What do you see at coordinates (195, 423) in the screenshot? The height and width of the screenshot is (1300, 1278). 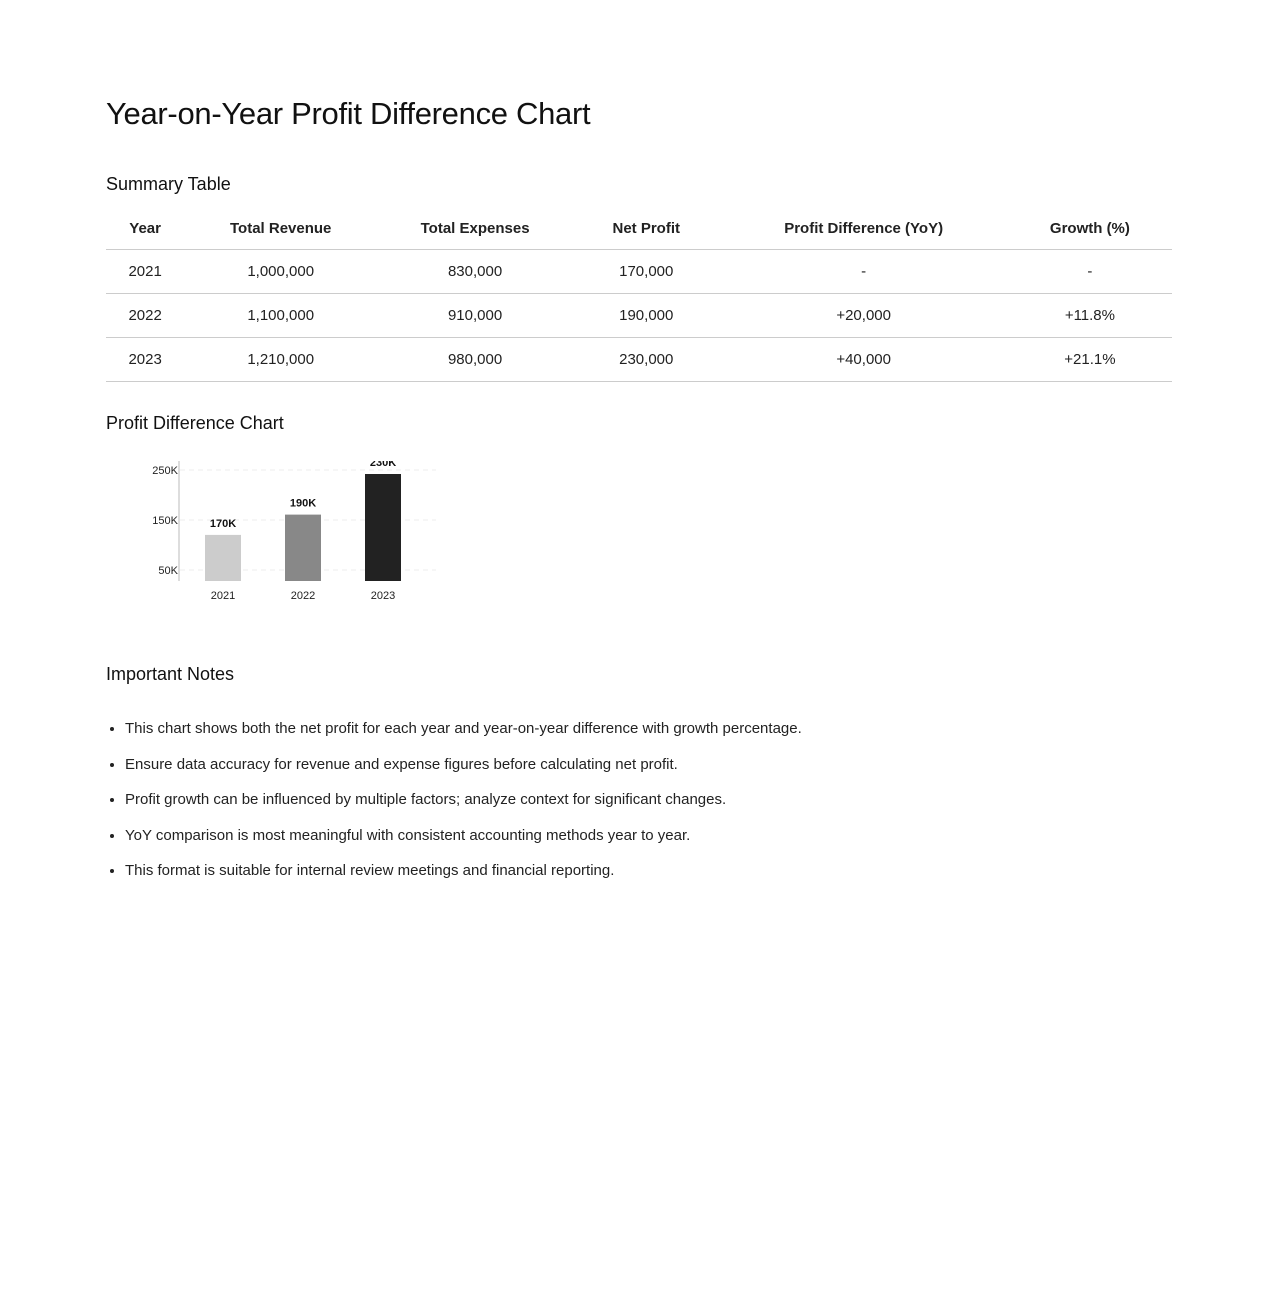 I see `chart-heading: Profit Difference Chart` at bounding box center [195, 423].